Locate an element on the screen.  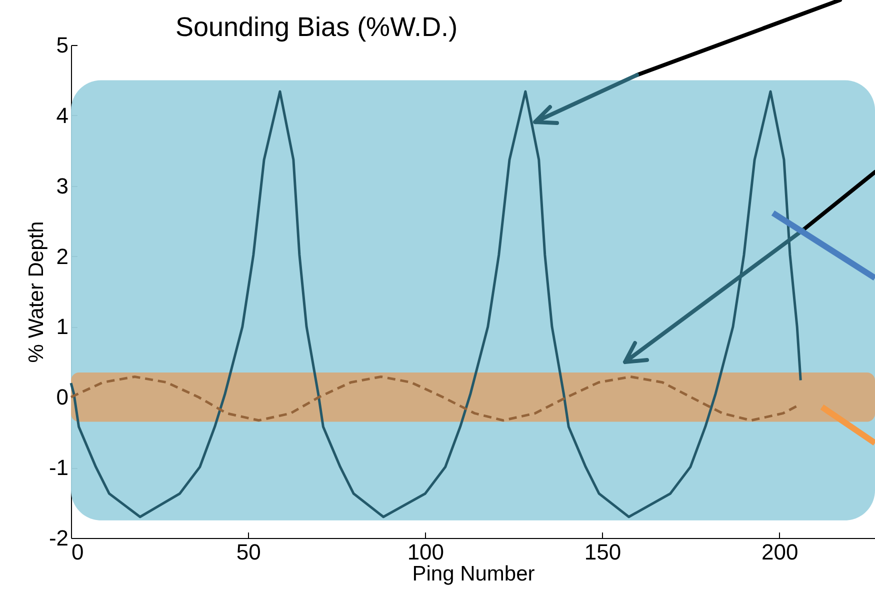
x-tick-label: 100 is located at coordinates (425, 552).